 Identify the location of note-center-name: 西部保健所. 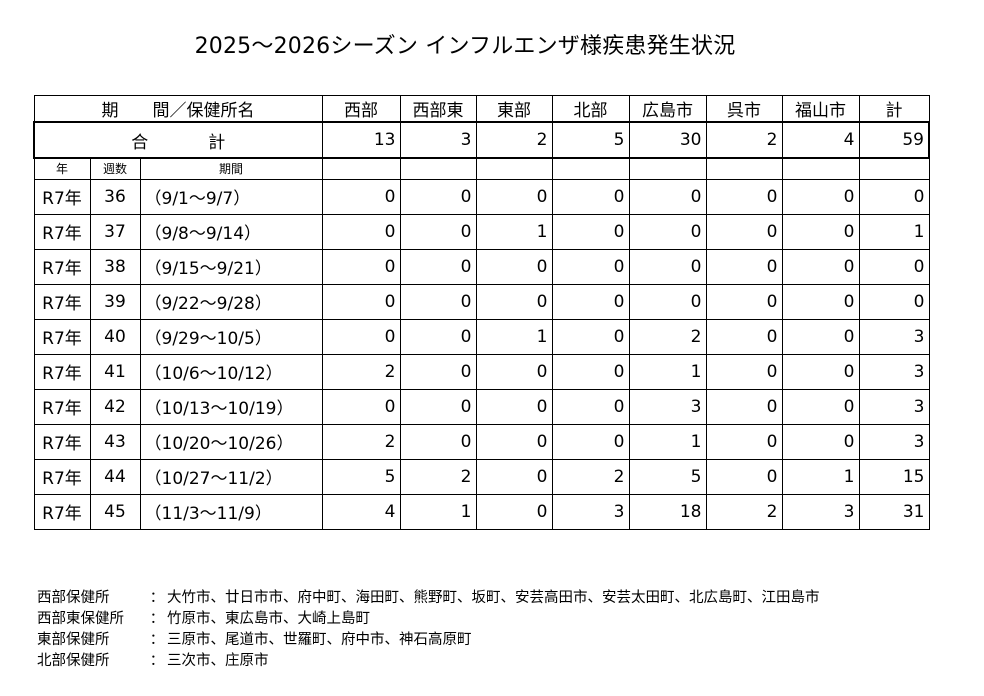
(73, 598).